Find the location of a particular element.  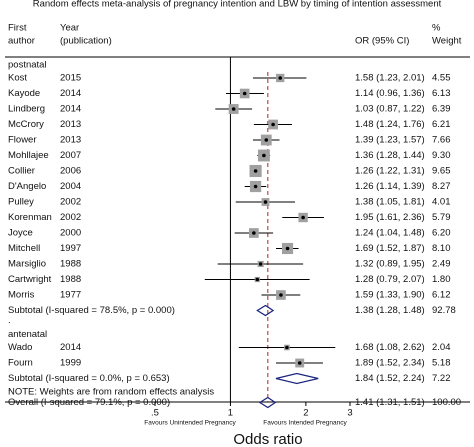

year: 1977 is located at coordinates (70, 295).